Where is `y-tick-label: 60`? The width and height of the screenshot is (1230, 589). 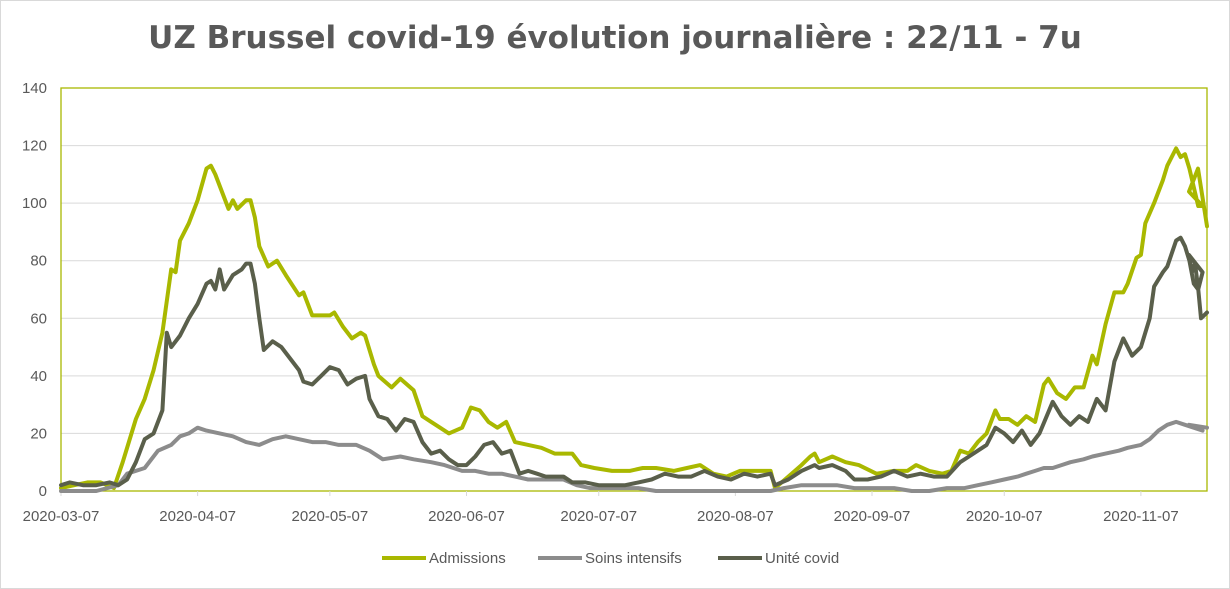
y-tick-label: 60 is located at coordinates (38, 318).